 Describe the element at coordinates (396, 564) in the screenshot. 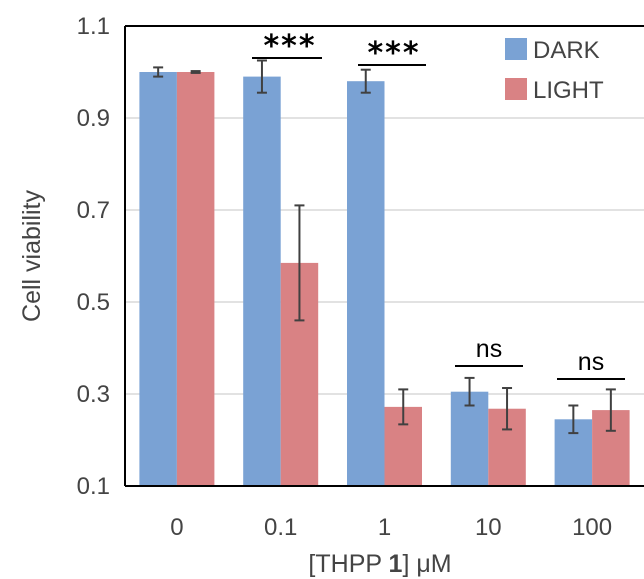

I see `x-axis-title-compound: 1` at that location.